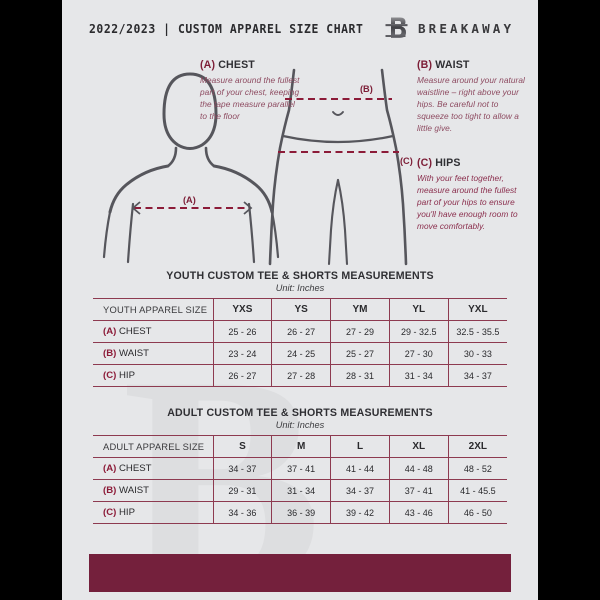  What do you see at coordinates (300, 288) in the screenshot?
I see `youth-section-unit: Unit: Inches` at bounding box center [300, 288].